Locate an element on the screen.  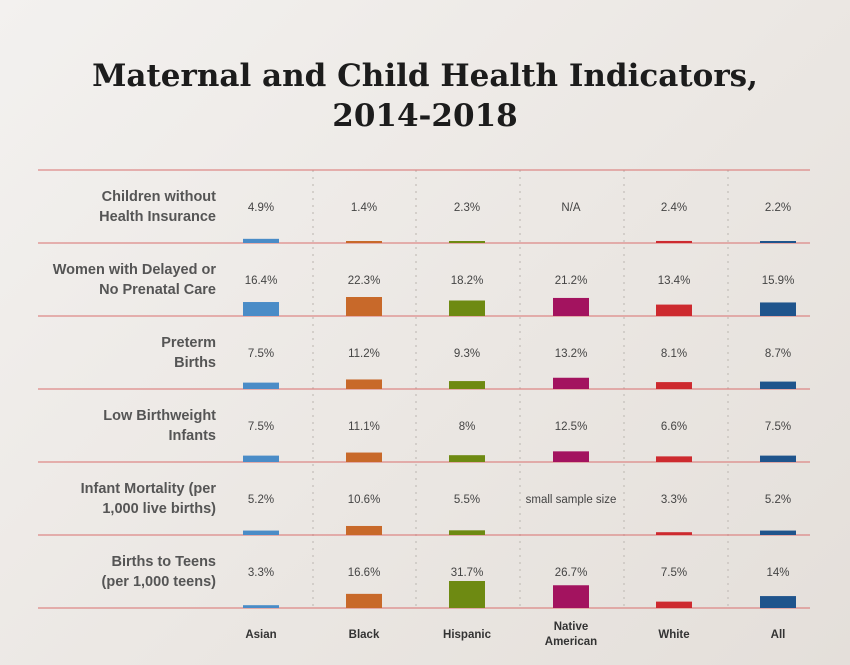
column-label-line: Black is located at coordinates (364, 635).